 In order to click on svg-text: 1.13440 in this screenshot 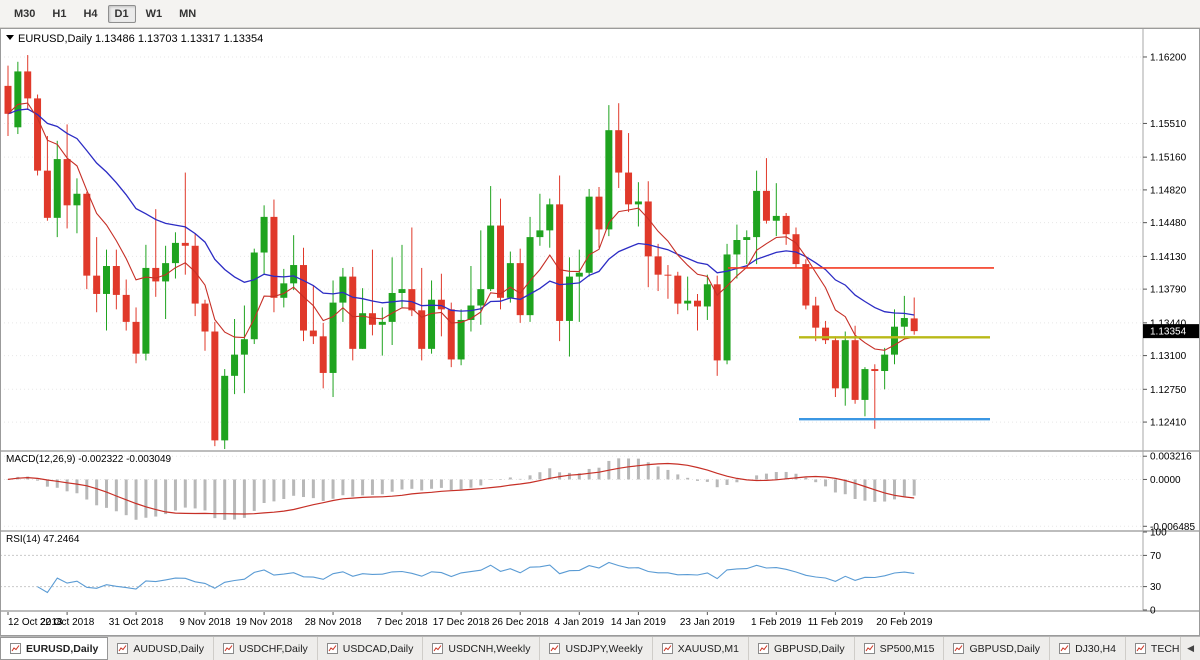, I will do `click(1168, 323)`.